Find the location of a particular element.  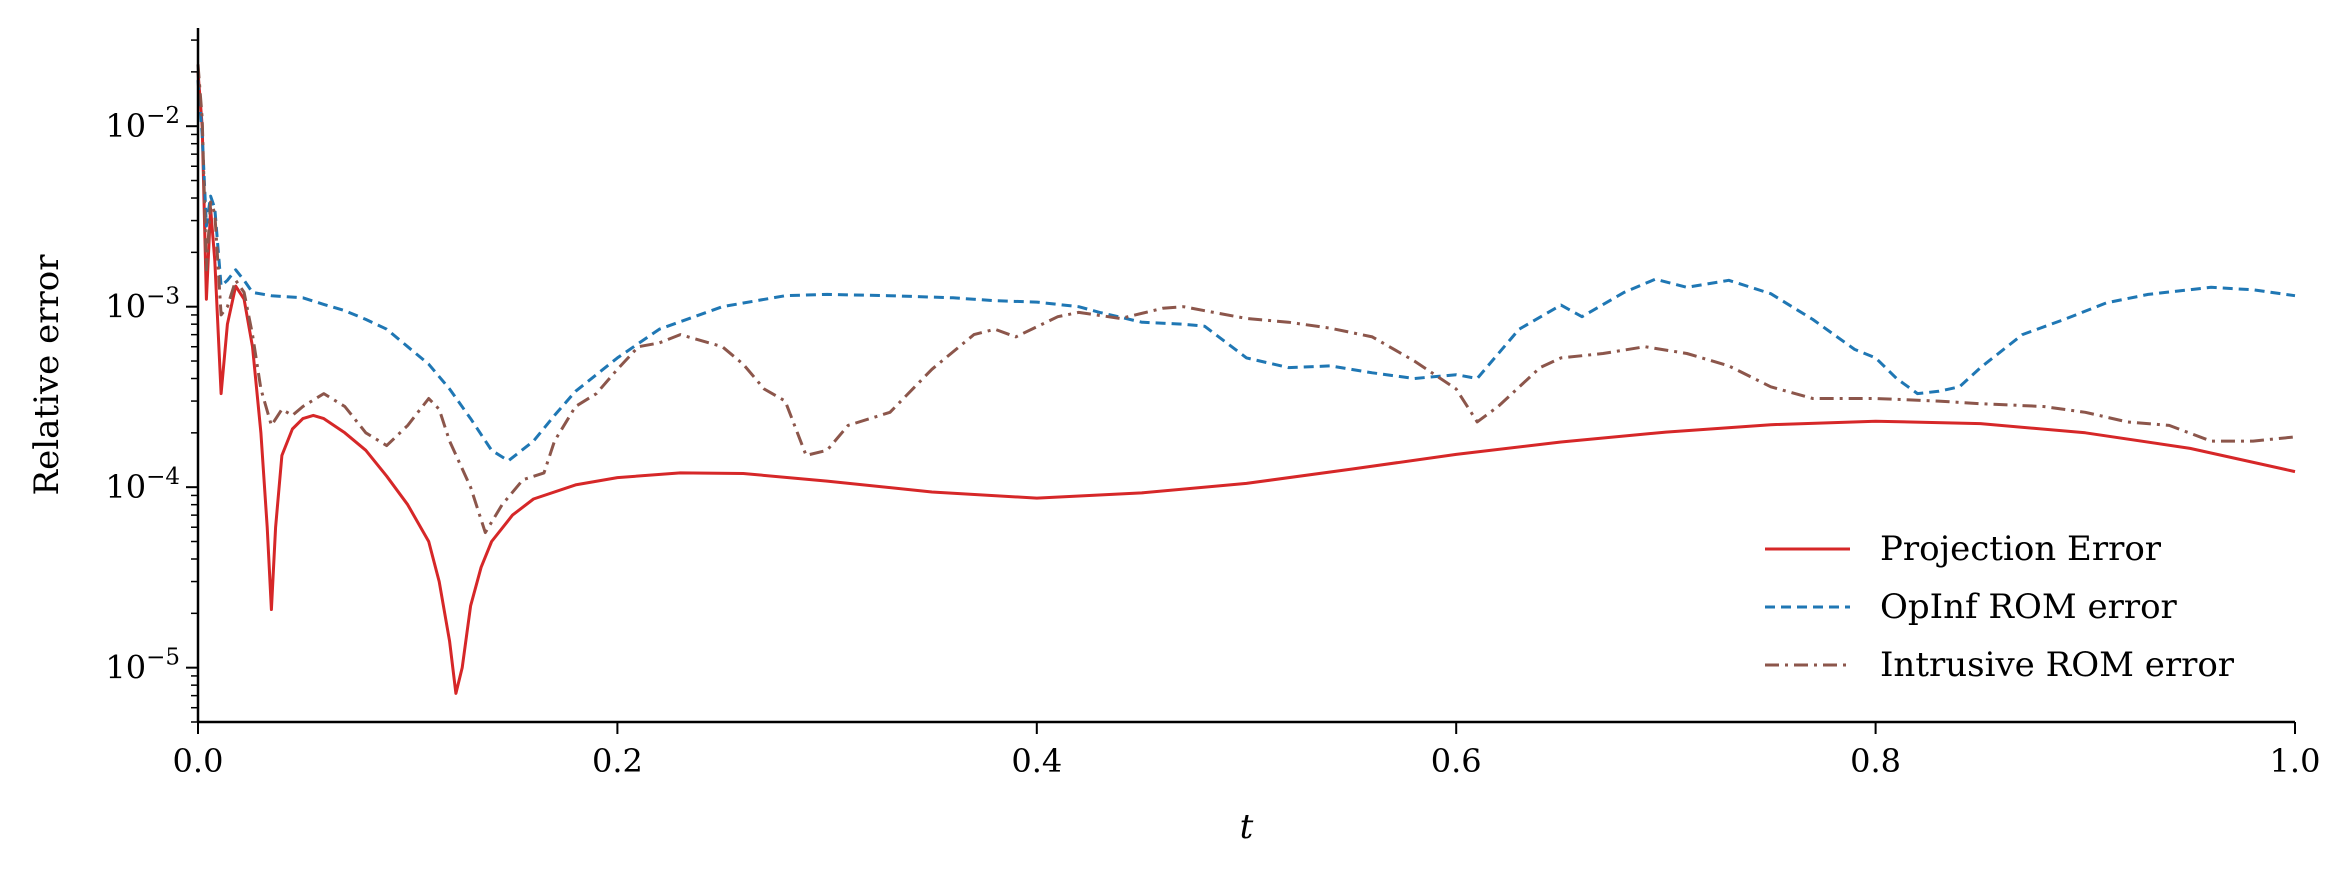

y-axis-label: Relative error is located at coordinates (47, 375).